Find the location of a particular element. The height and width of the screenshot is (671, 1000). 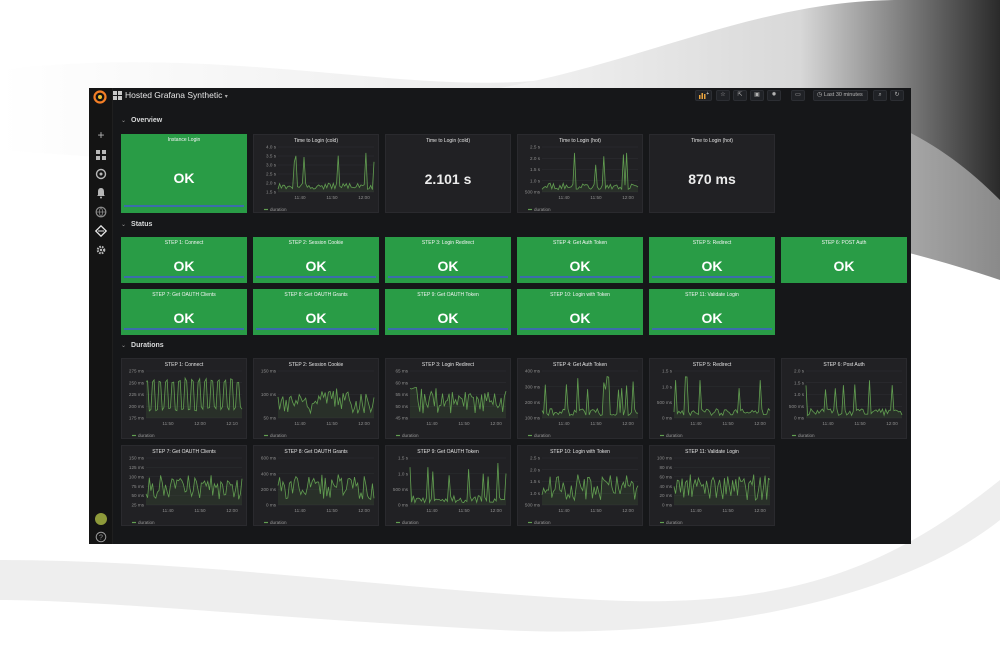

gear-icon is located at coordinates (101, 250).